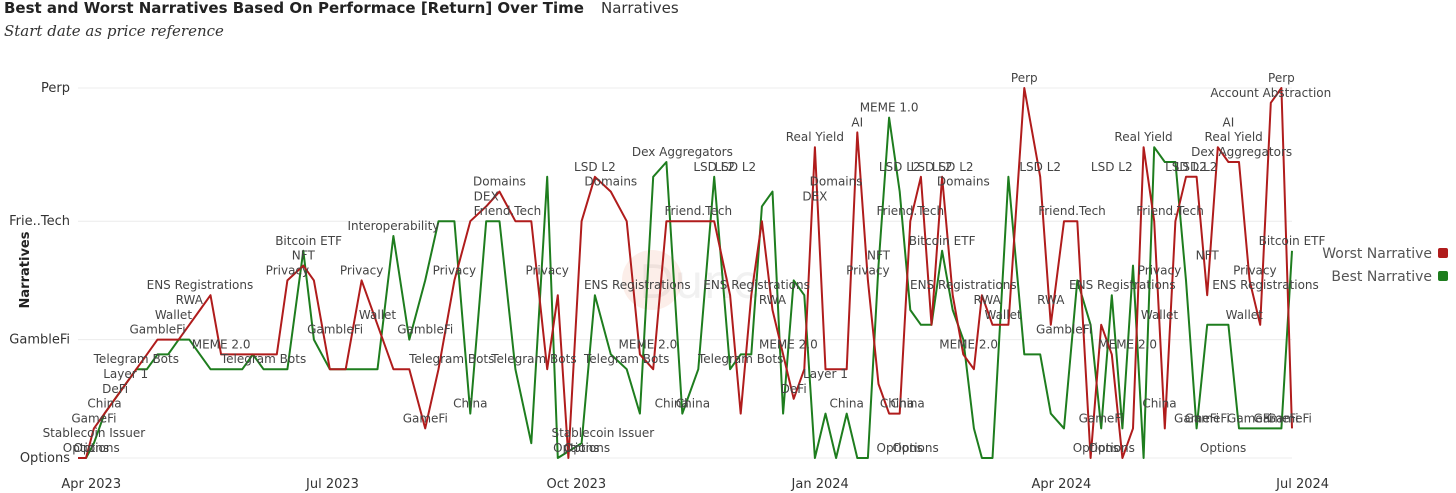 This screenshot has height=493, width=1456. Describe the element at coordinates (1377, 254) in the screenshot. I see `legend-label: Worst Narrative` at that location.